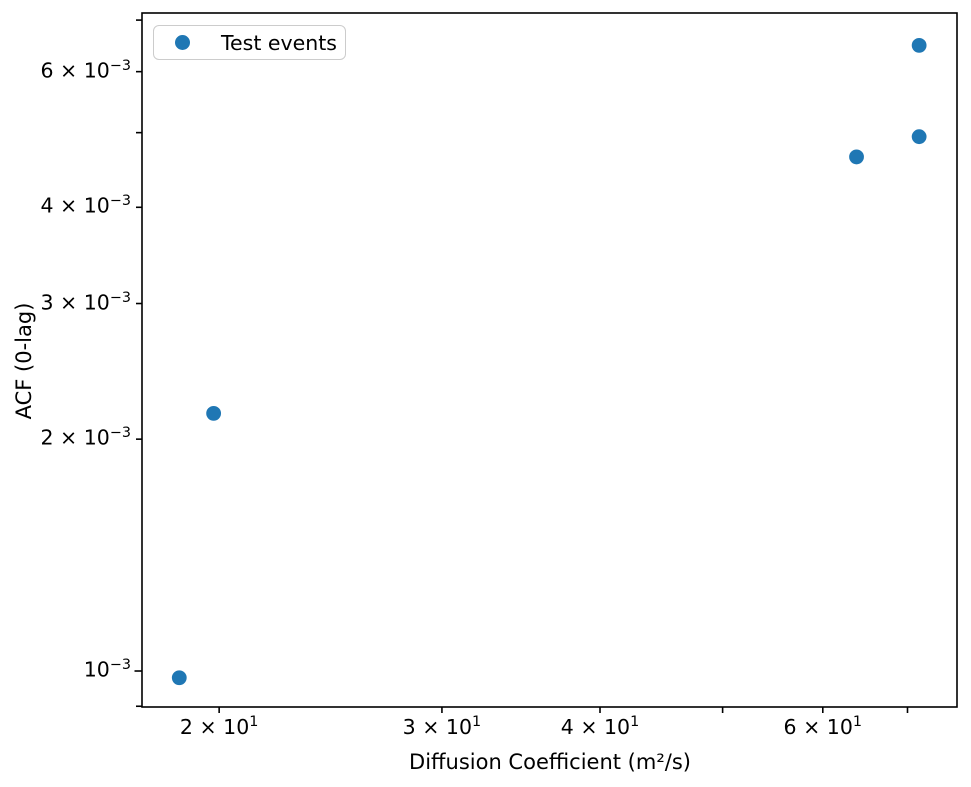 This screenshot has height=787, width=971. Describe the element at coordinates (279, 42) in the screenshot. I see `legend-label: Test events` at that location.